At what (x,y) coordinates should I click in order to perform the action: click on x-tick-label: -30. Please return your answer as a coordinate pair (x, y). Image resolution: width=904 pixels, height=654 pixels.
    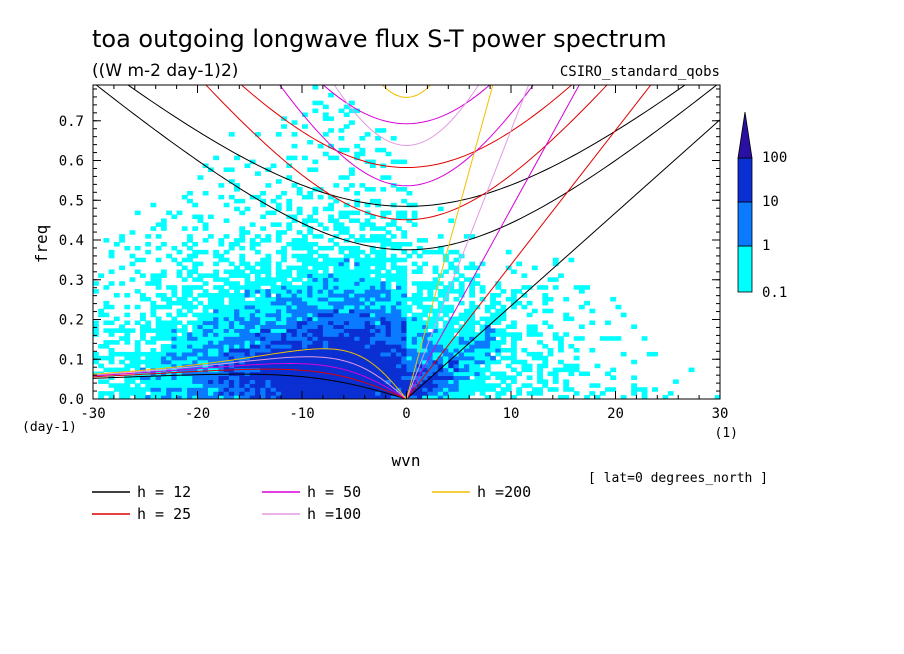
    Looking at the image, I should click on (92, 414).